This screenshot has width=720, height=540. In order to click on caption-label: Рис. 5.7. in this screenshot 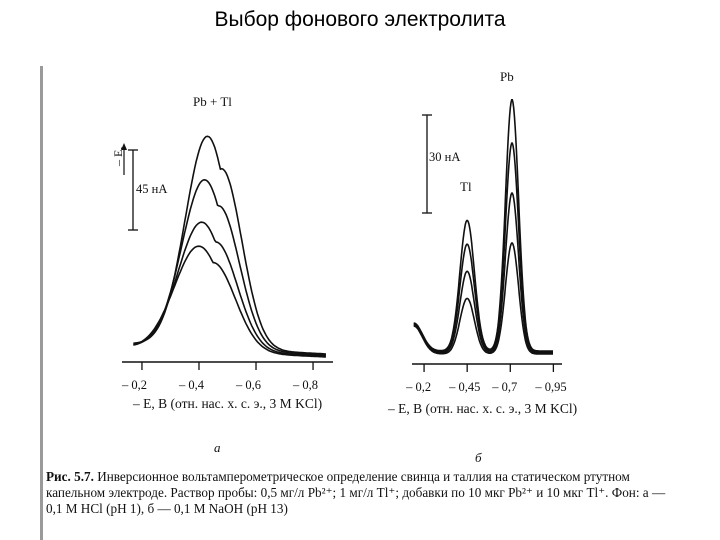, I will do `click(70, 476)`.